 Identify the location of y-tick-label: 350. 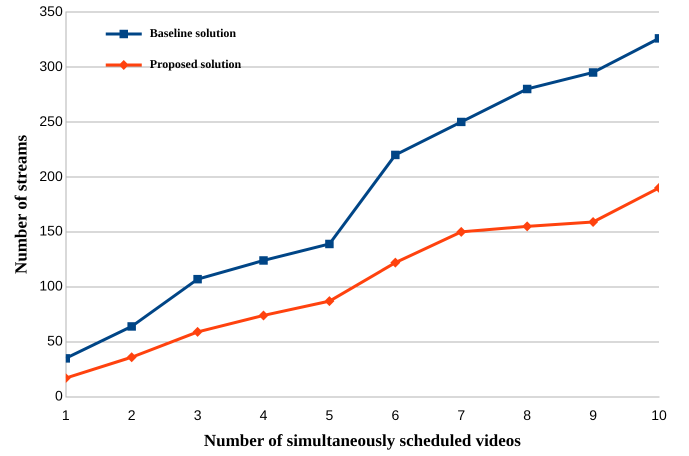
(51, 10).